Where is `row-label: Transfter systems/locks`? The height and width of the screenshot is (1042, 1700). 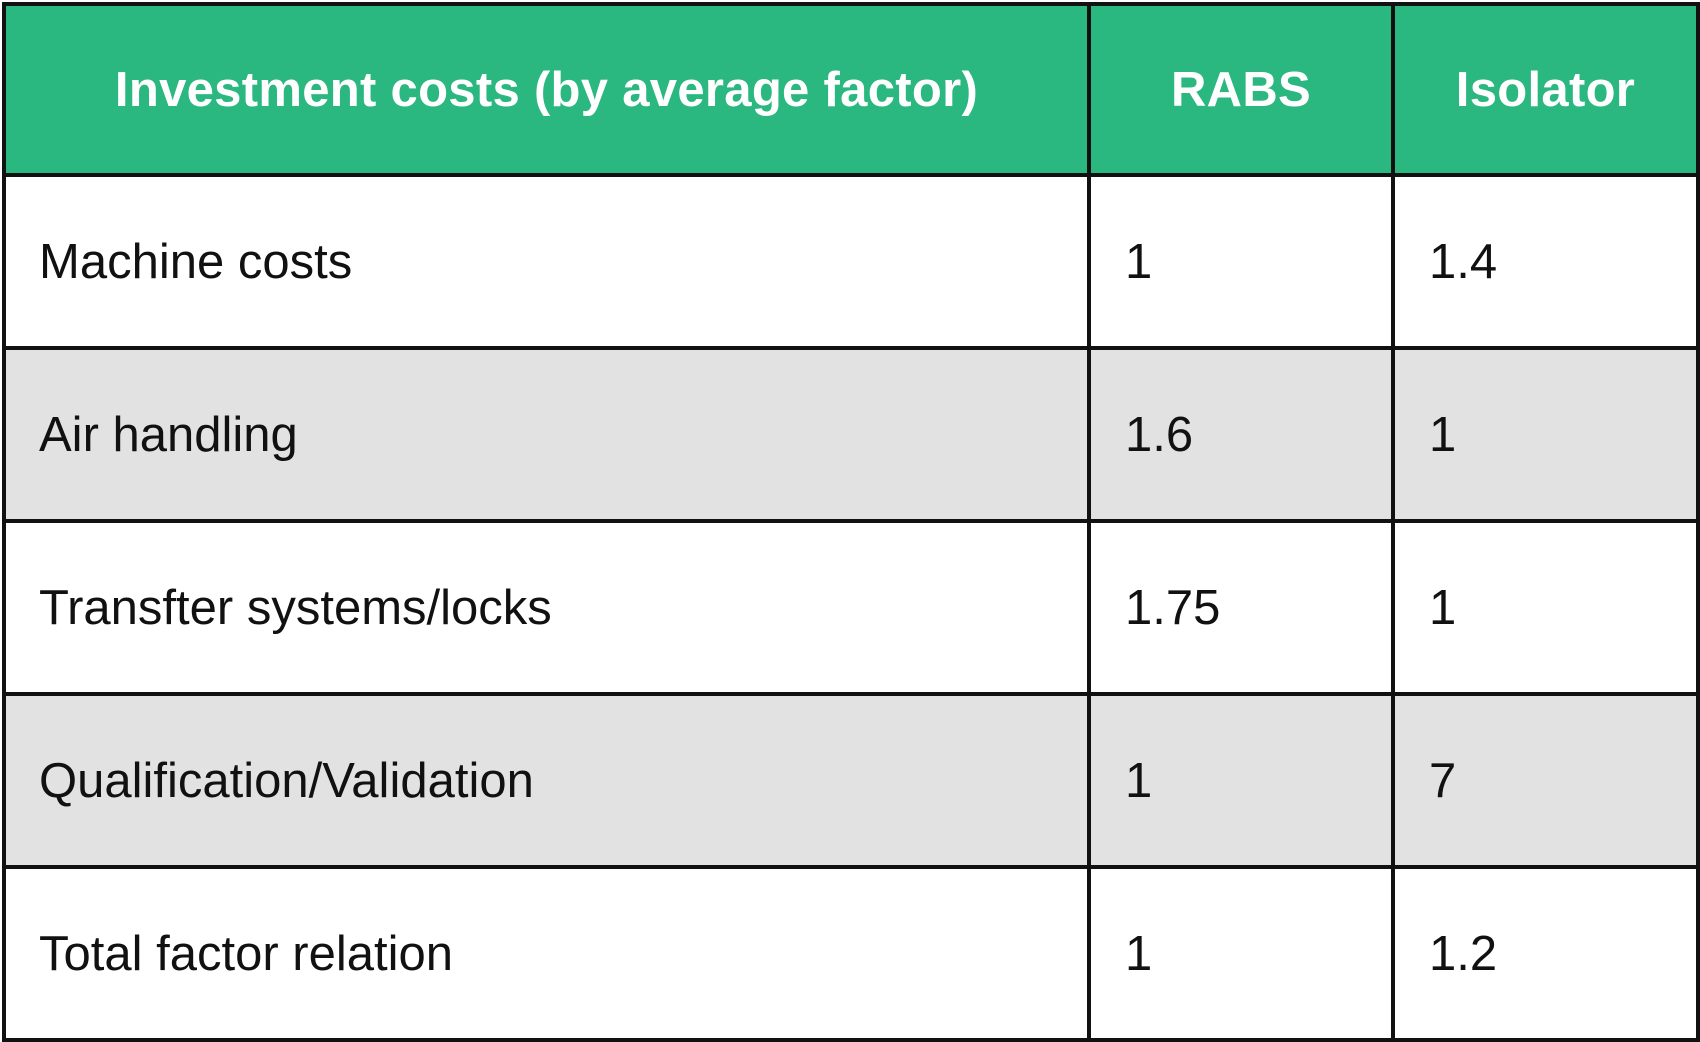 row-label: Transfter systems/locks is located at coordinates (546, 607).